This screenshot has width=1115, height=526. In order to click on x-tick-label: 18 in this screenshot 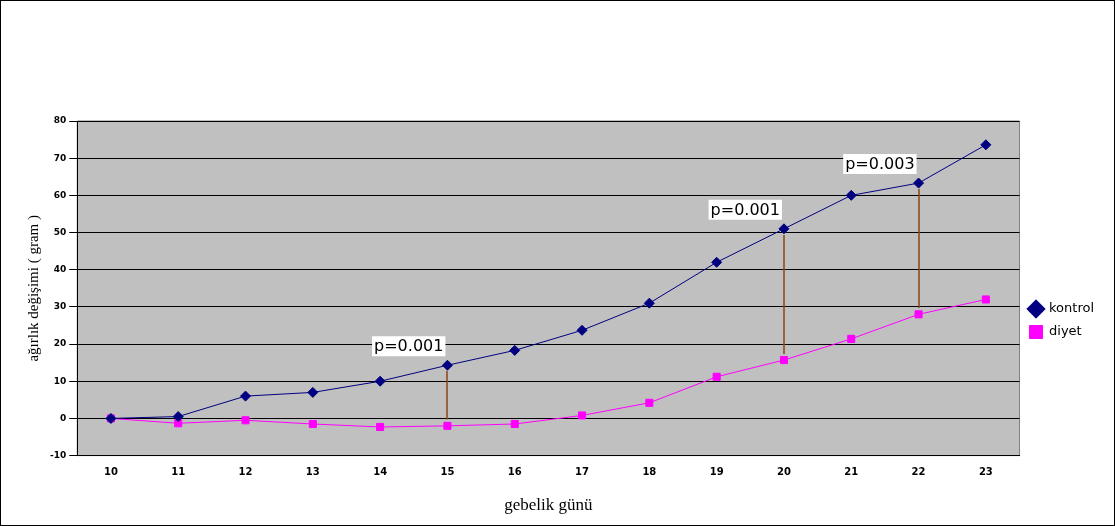, I will do `click(649, 472)`.